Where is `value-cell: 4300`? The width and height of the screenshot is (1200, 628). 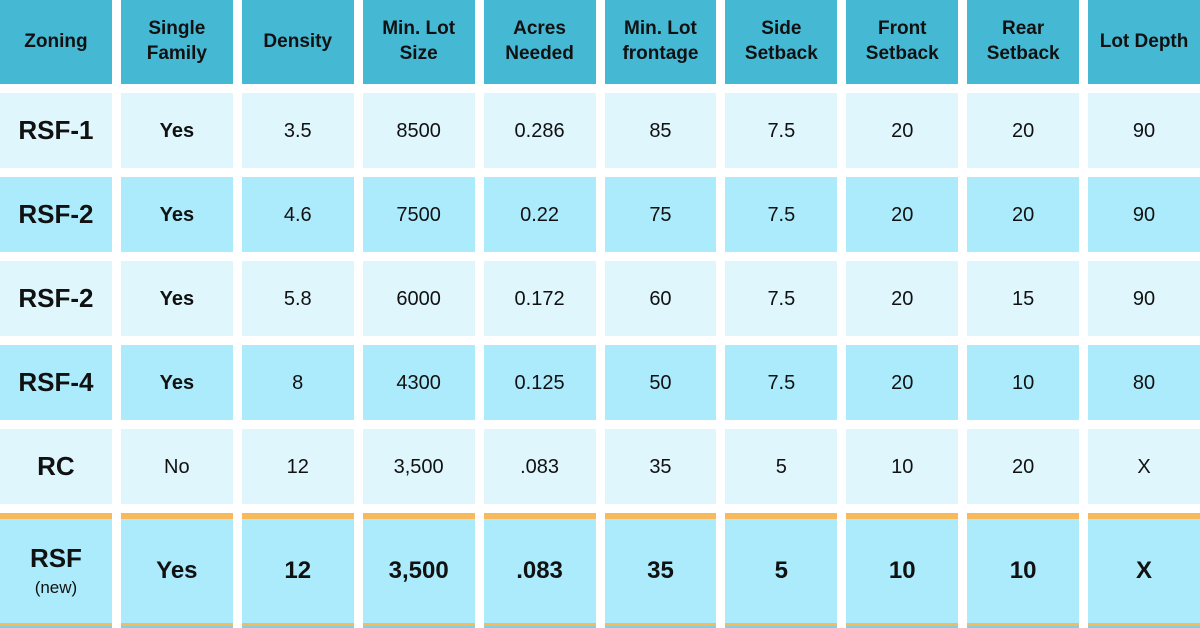 value-cell: 4300 is located at coordinates (418, 382).